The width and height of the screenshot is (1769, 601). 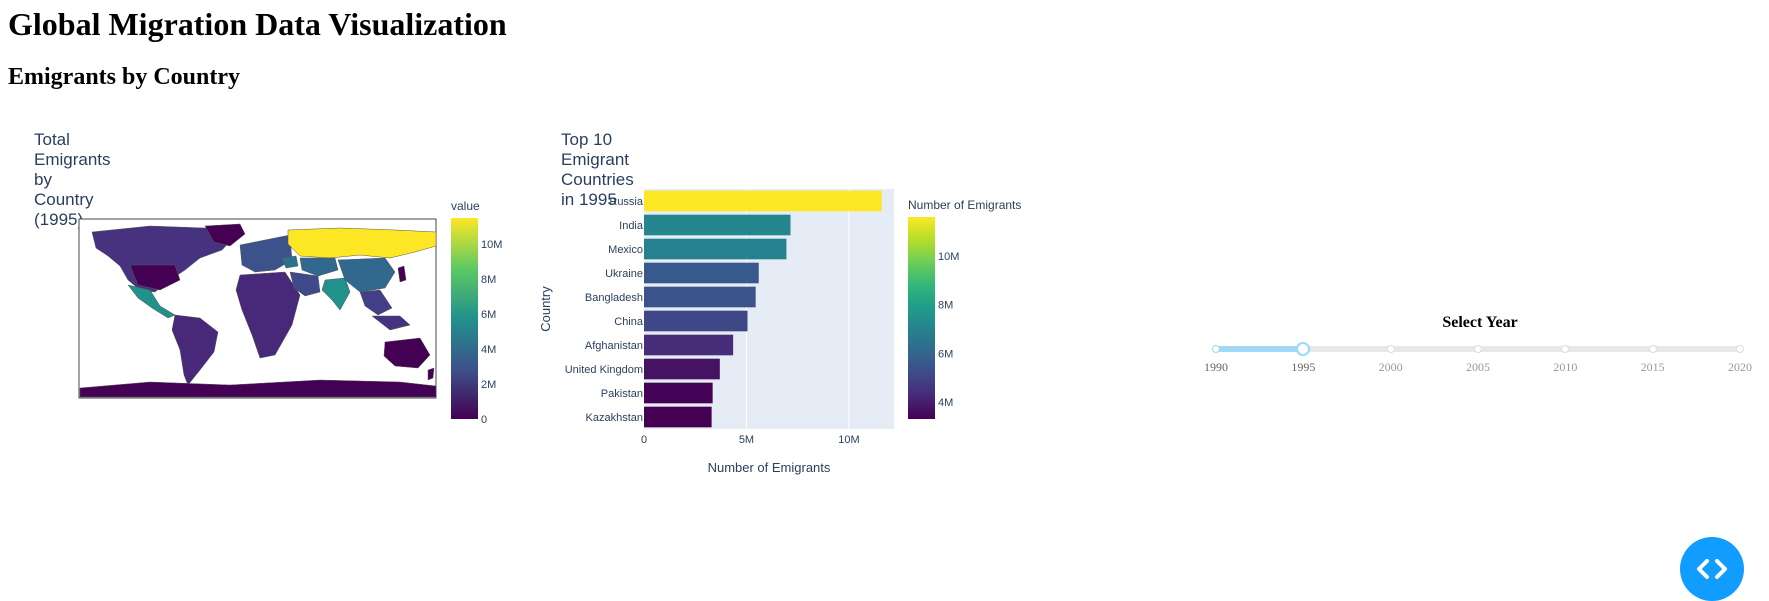 What do you see at coordinates (546, 309) in the screenshot?
I see `y-axis-label: Country` at bounding box center [546, 309].